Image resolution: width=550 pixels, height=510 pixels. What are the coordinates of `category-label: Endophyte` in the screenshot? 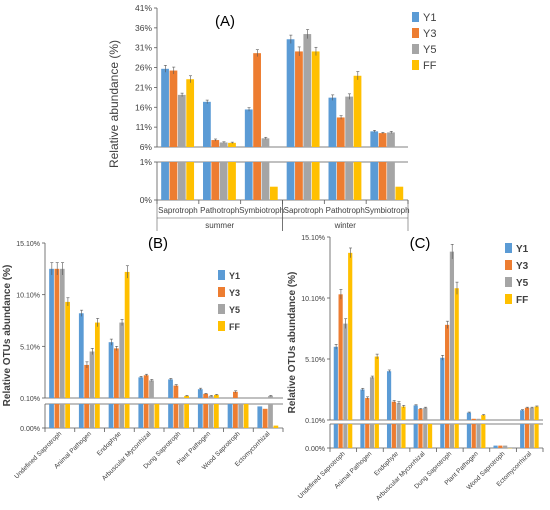 It's located at (386, 463).